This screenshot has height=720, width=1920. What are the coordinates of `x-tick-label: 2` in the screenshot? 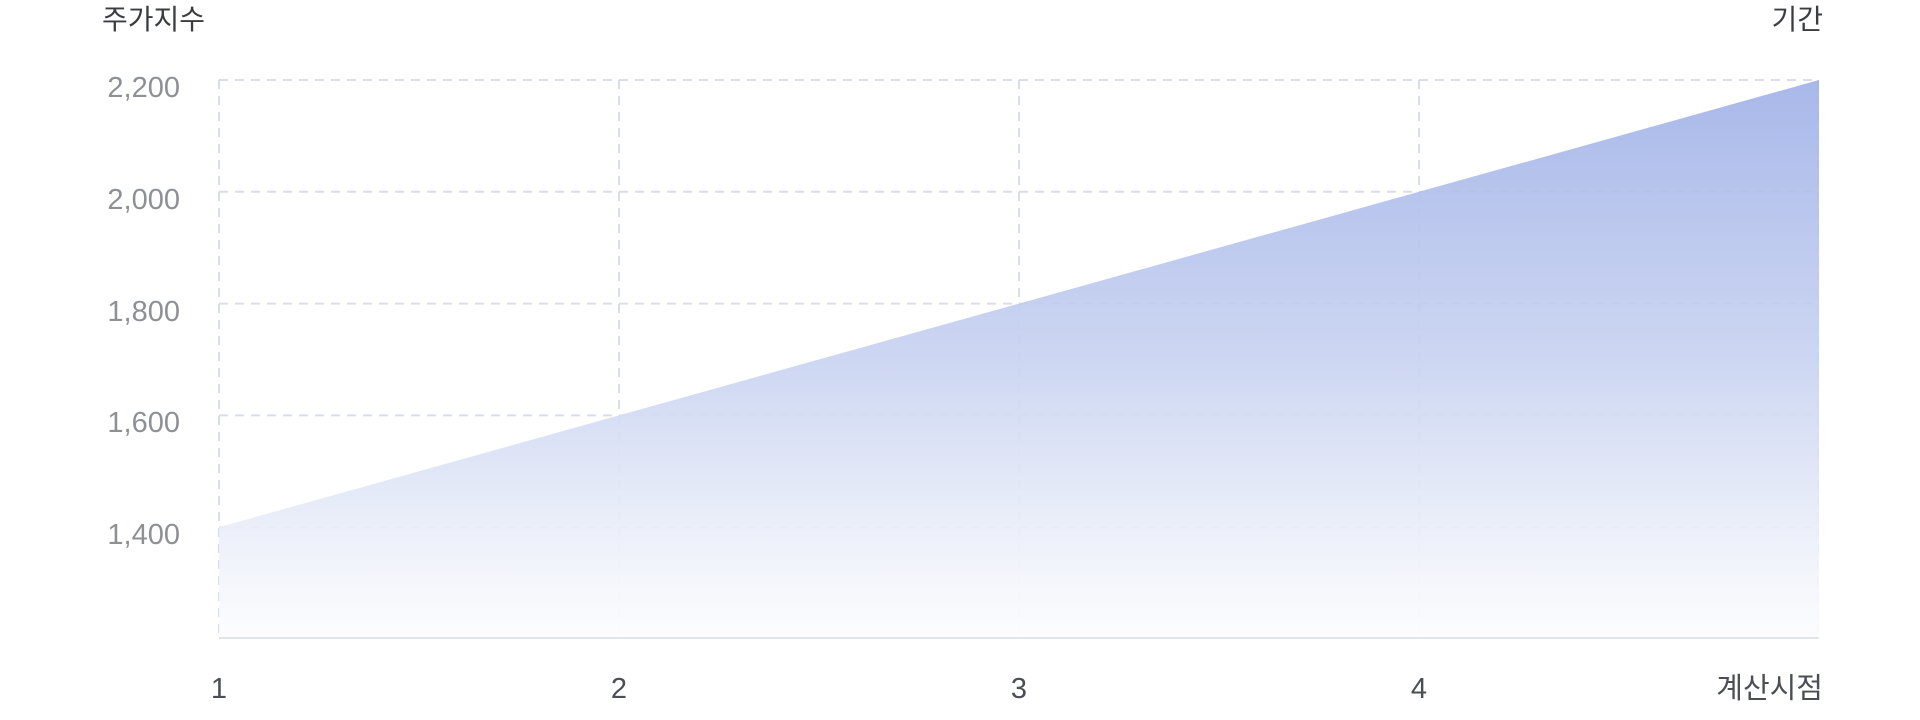 It's located at (619, 689).